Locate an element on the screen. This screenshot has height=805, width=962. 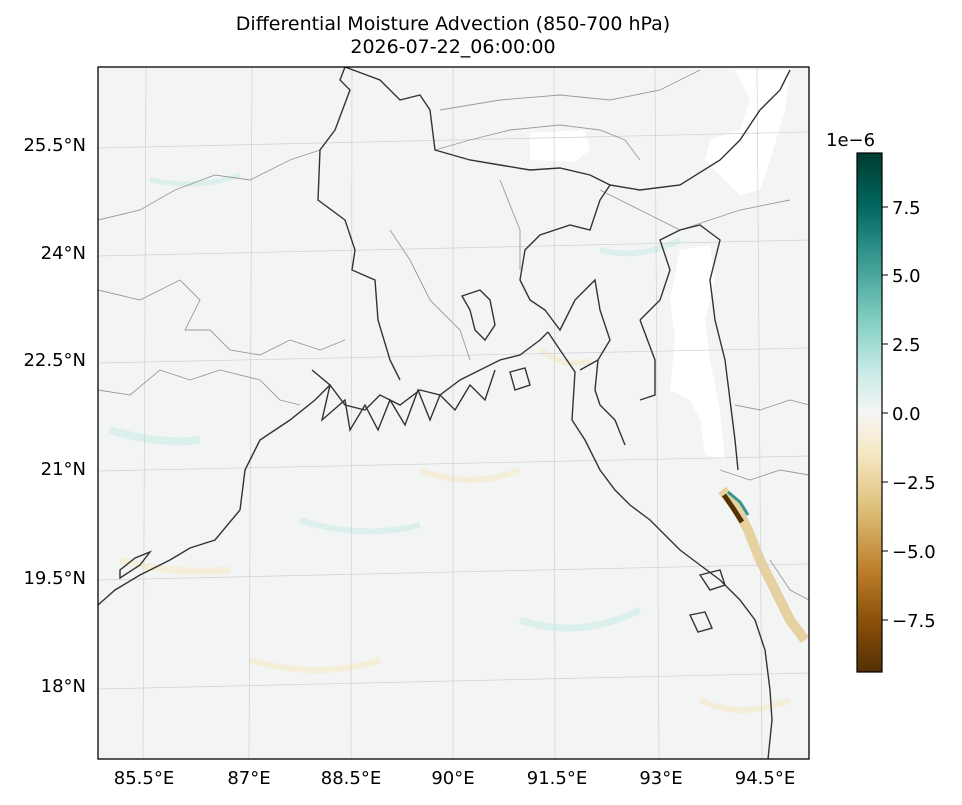
colorbar-bar is located at coordinates (869, 412).